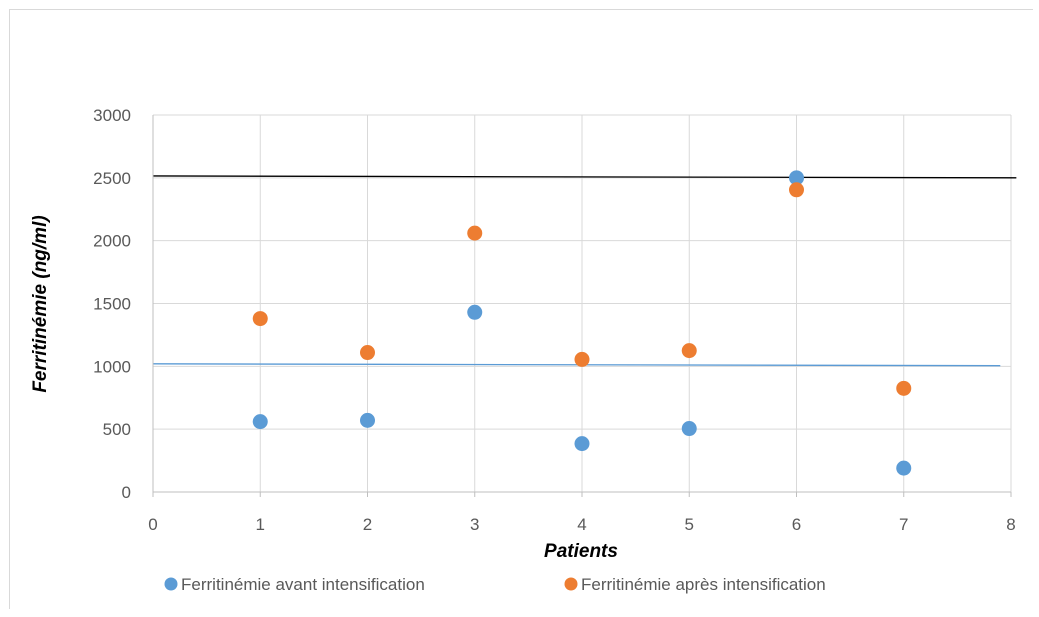 Image resolution: width=1039 pixels, height=617 pixels. What do you see at coordinates (112, 241) in the screenshot?
I see `y-tick-label: 2000` at bounding box center [112, 241].